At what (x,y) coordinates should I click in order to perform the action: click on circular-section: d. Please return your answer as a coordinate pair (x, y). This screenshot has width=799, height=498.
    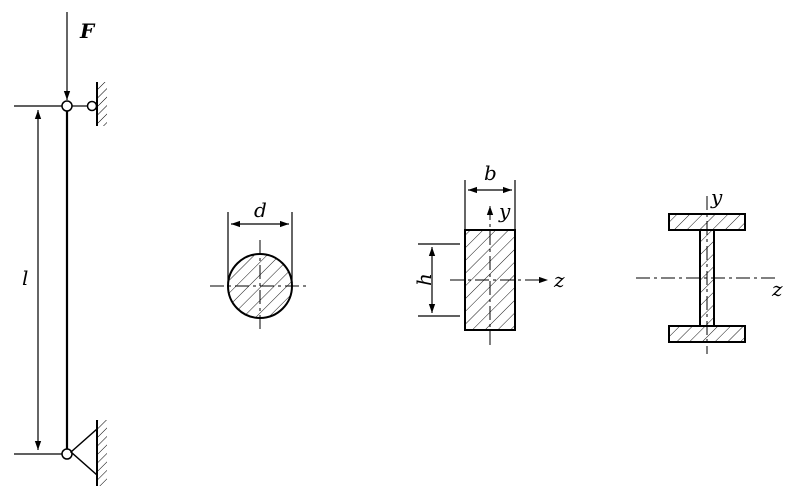
    Looking at the image, I should click on (260, 265).